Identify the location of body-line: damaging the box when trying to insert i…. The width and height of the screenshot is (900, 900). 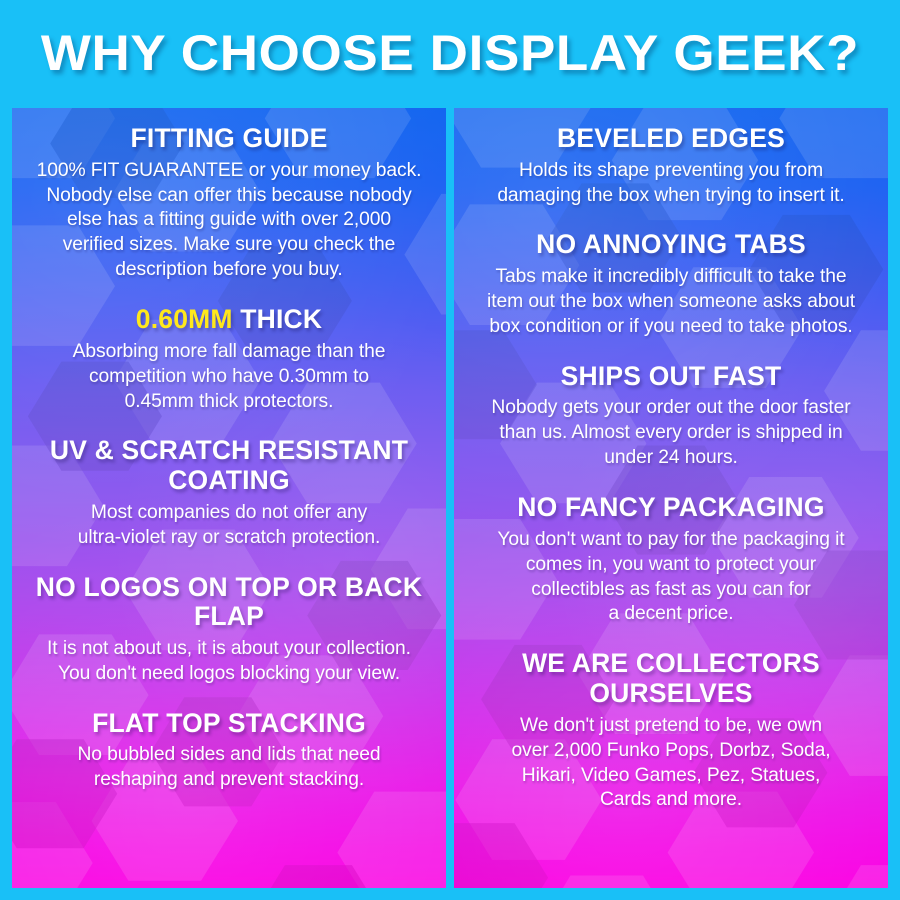
(671, 195).